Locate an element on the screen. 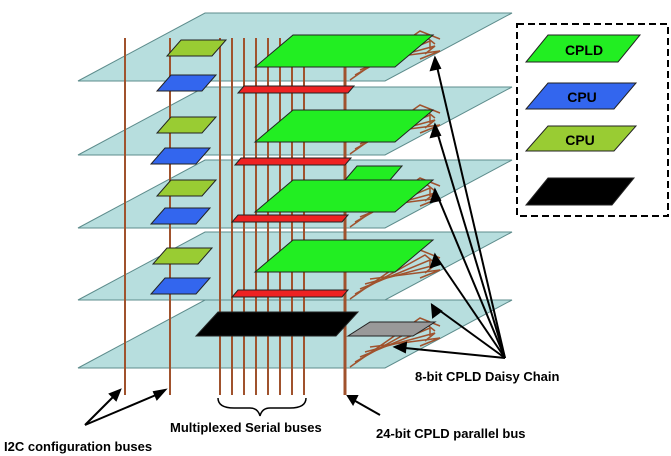  legend-cpu-blue-label: CPU is located at coordinates (582, 97).